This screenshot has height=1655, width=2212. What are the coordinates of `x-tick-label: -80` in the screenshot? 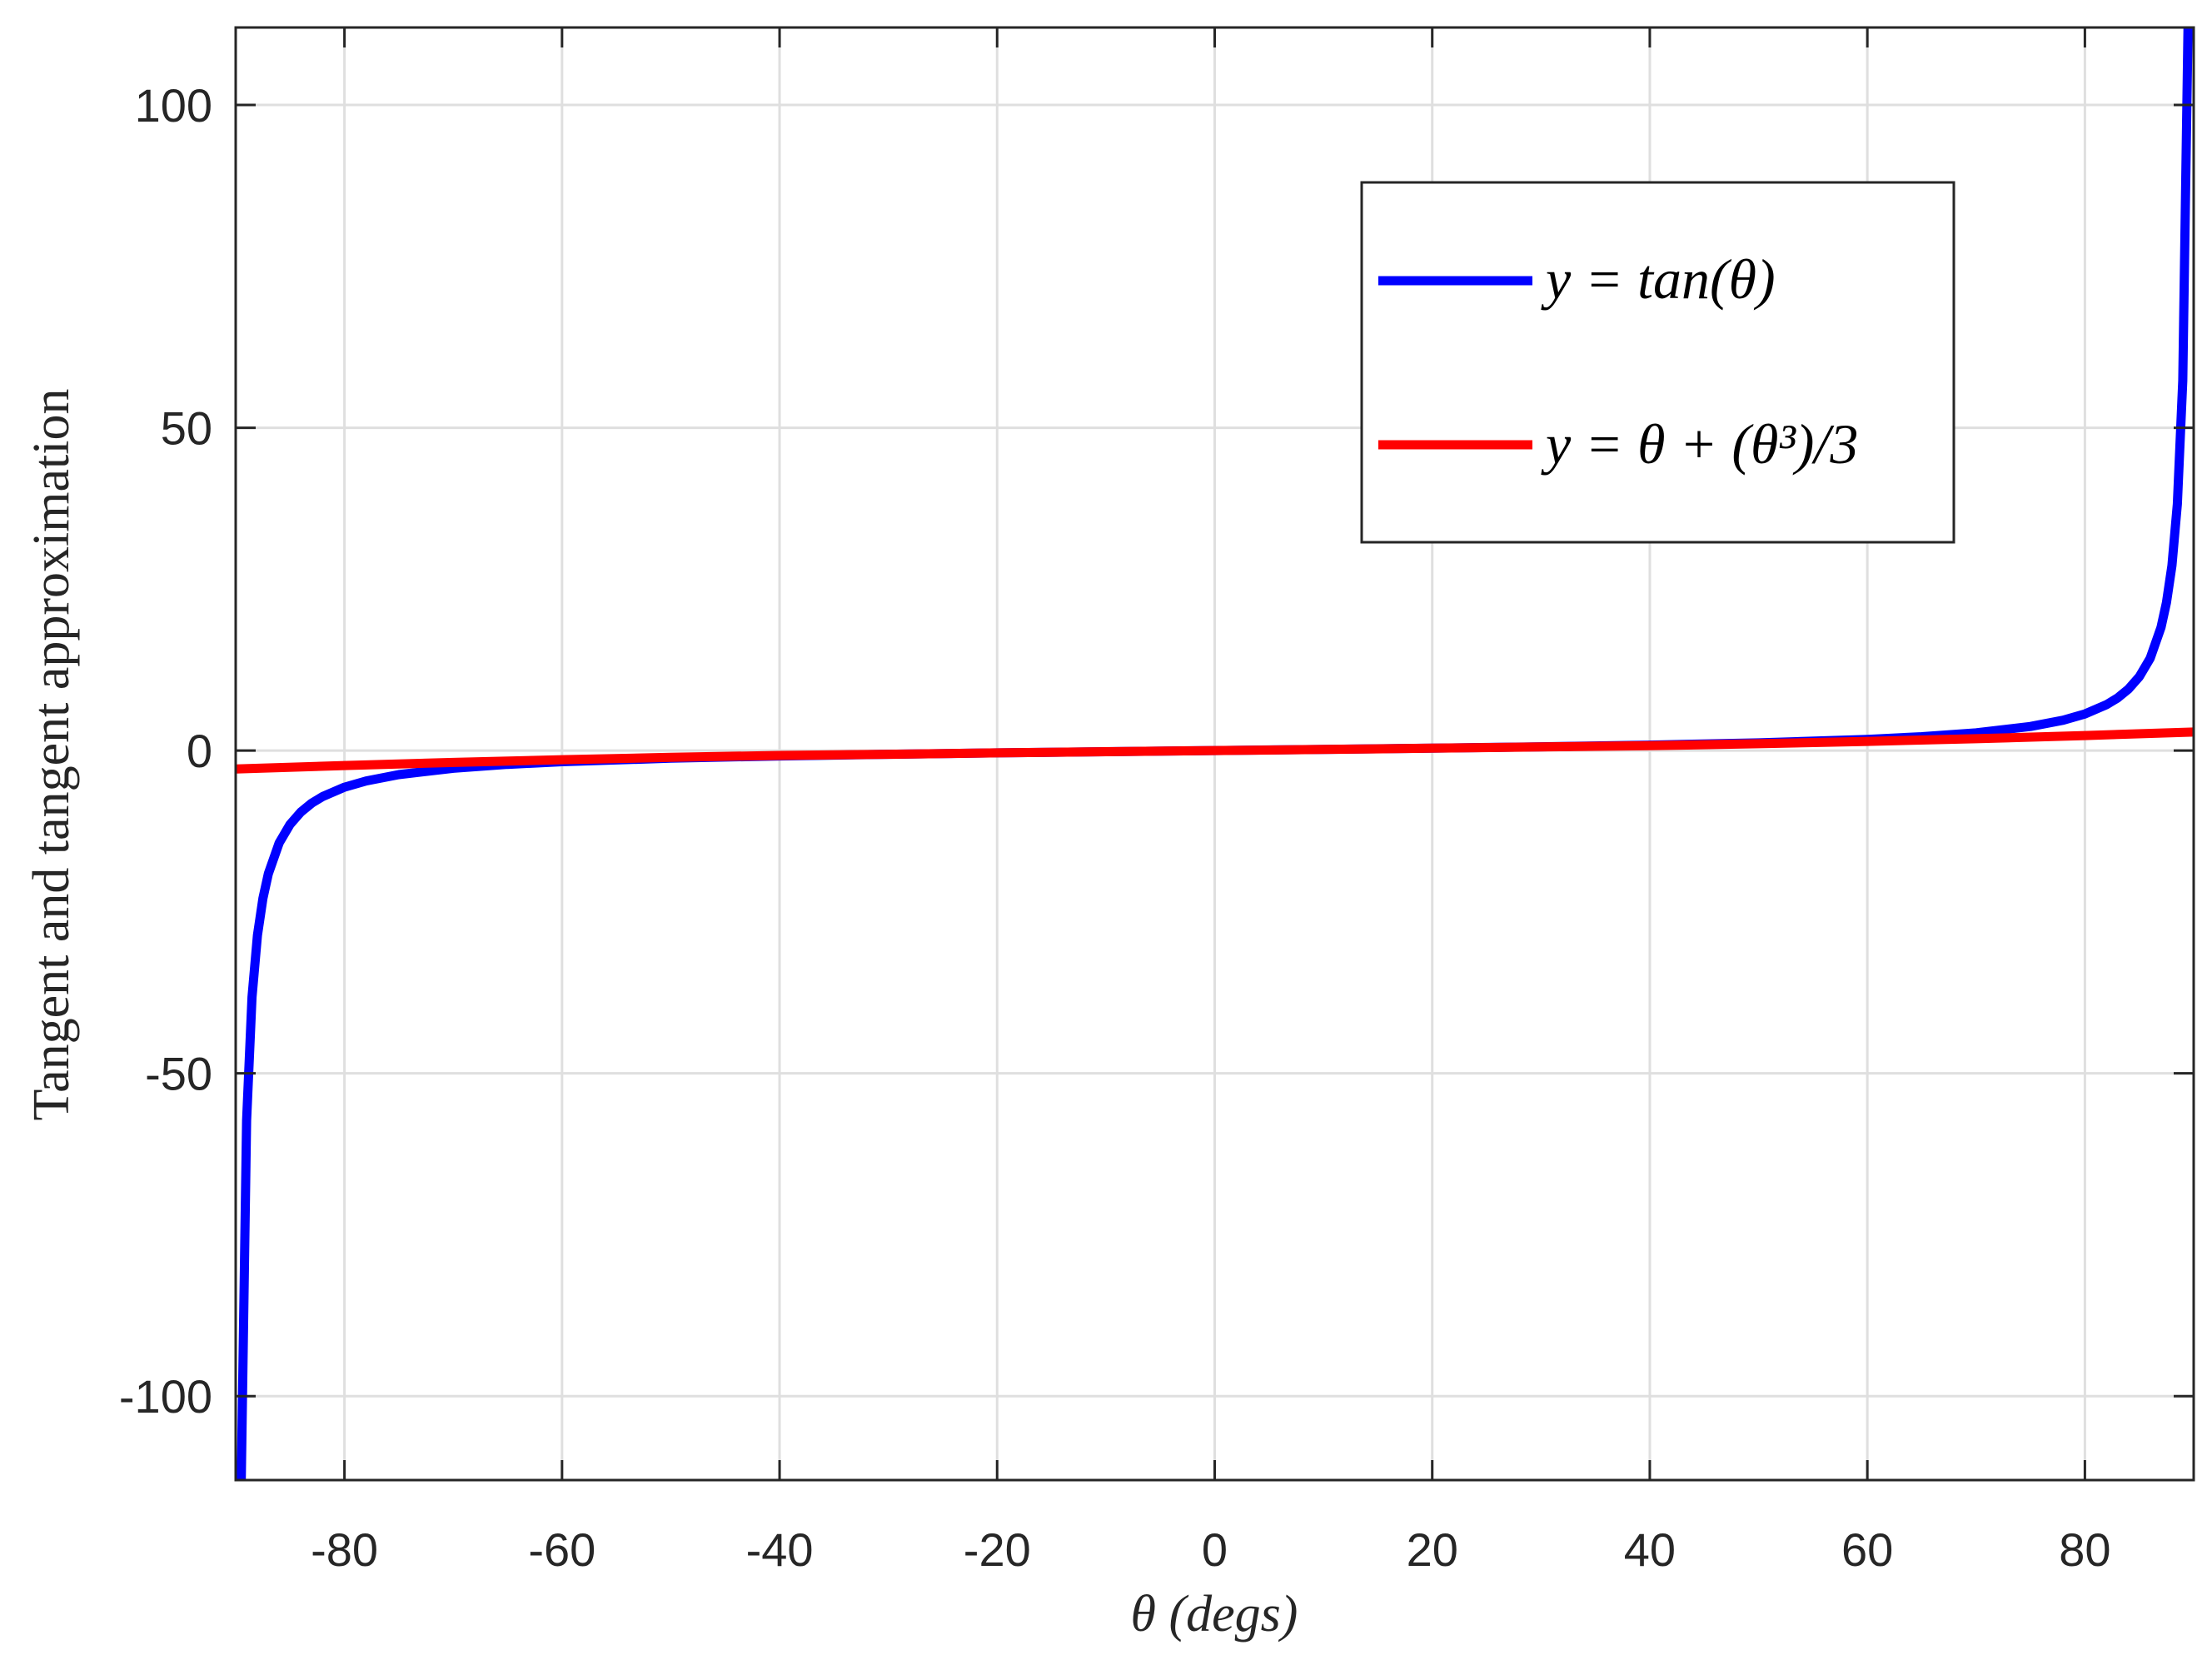 It's located at (344, 1549).